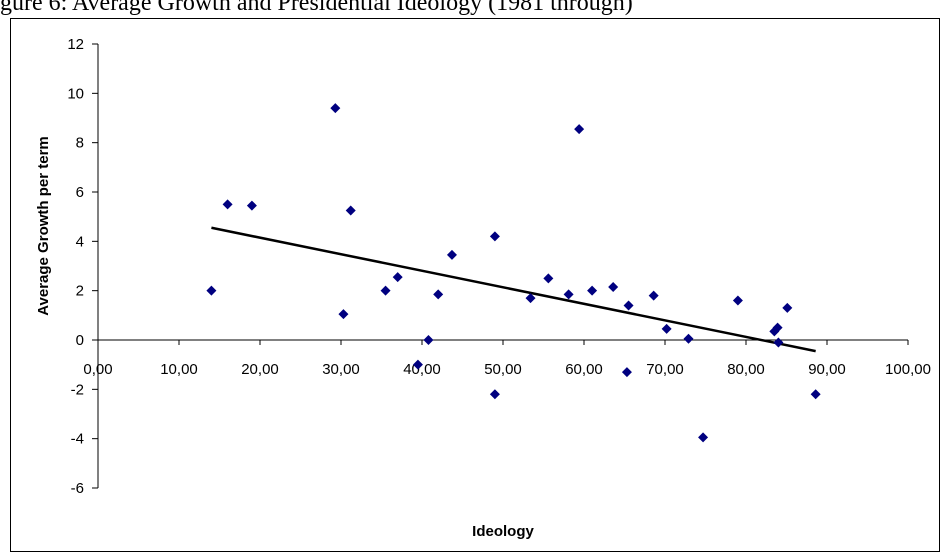  What do you see at coordinates (260, 369) in the screenshot?
I see `x-tick-label: 20,00` at bounding box center [260, 369].